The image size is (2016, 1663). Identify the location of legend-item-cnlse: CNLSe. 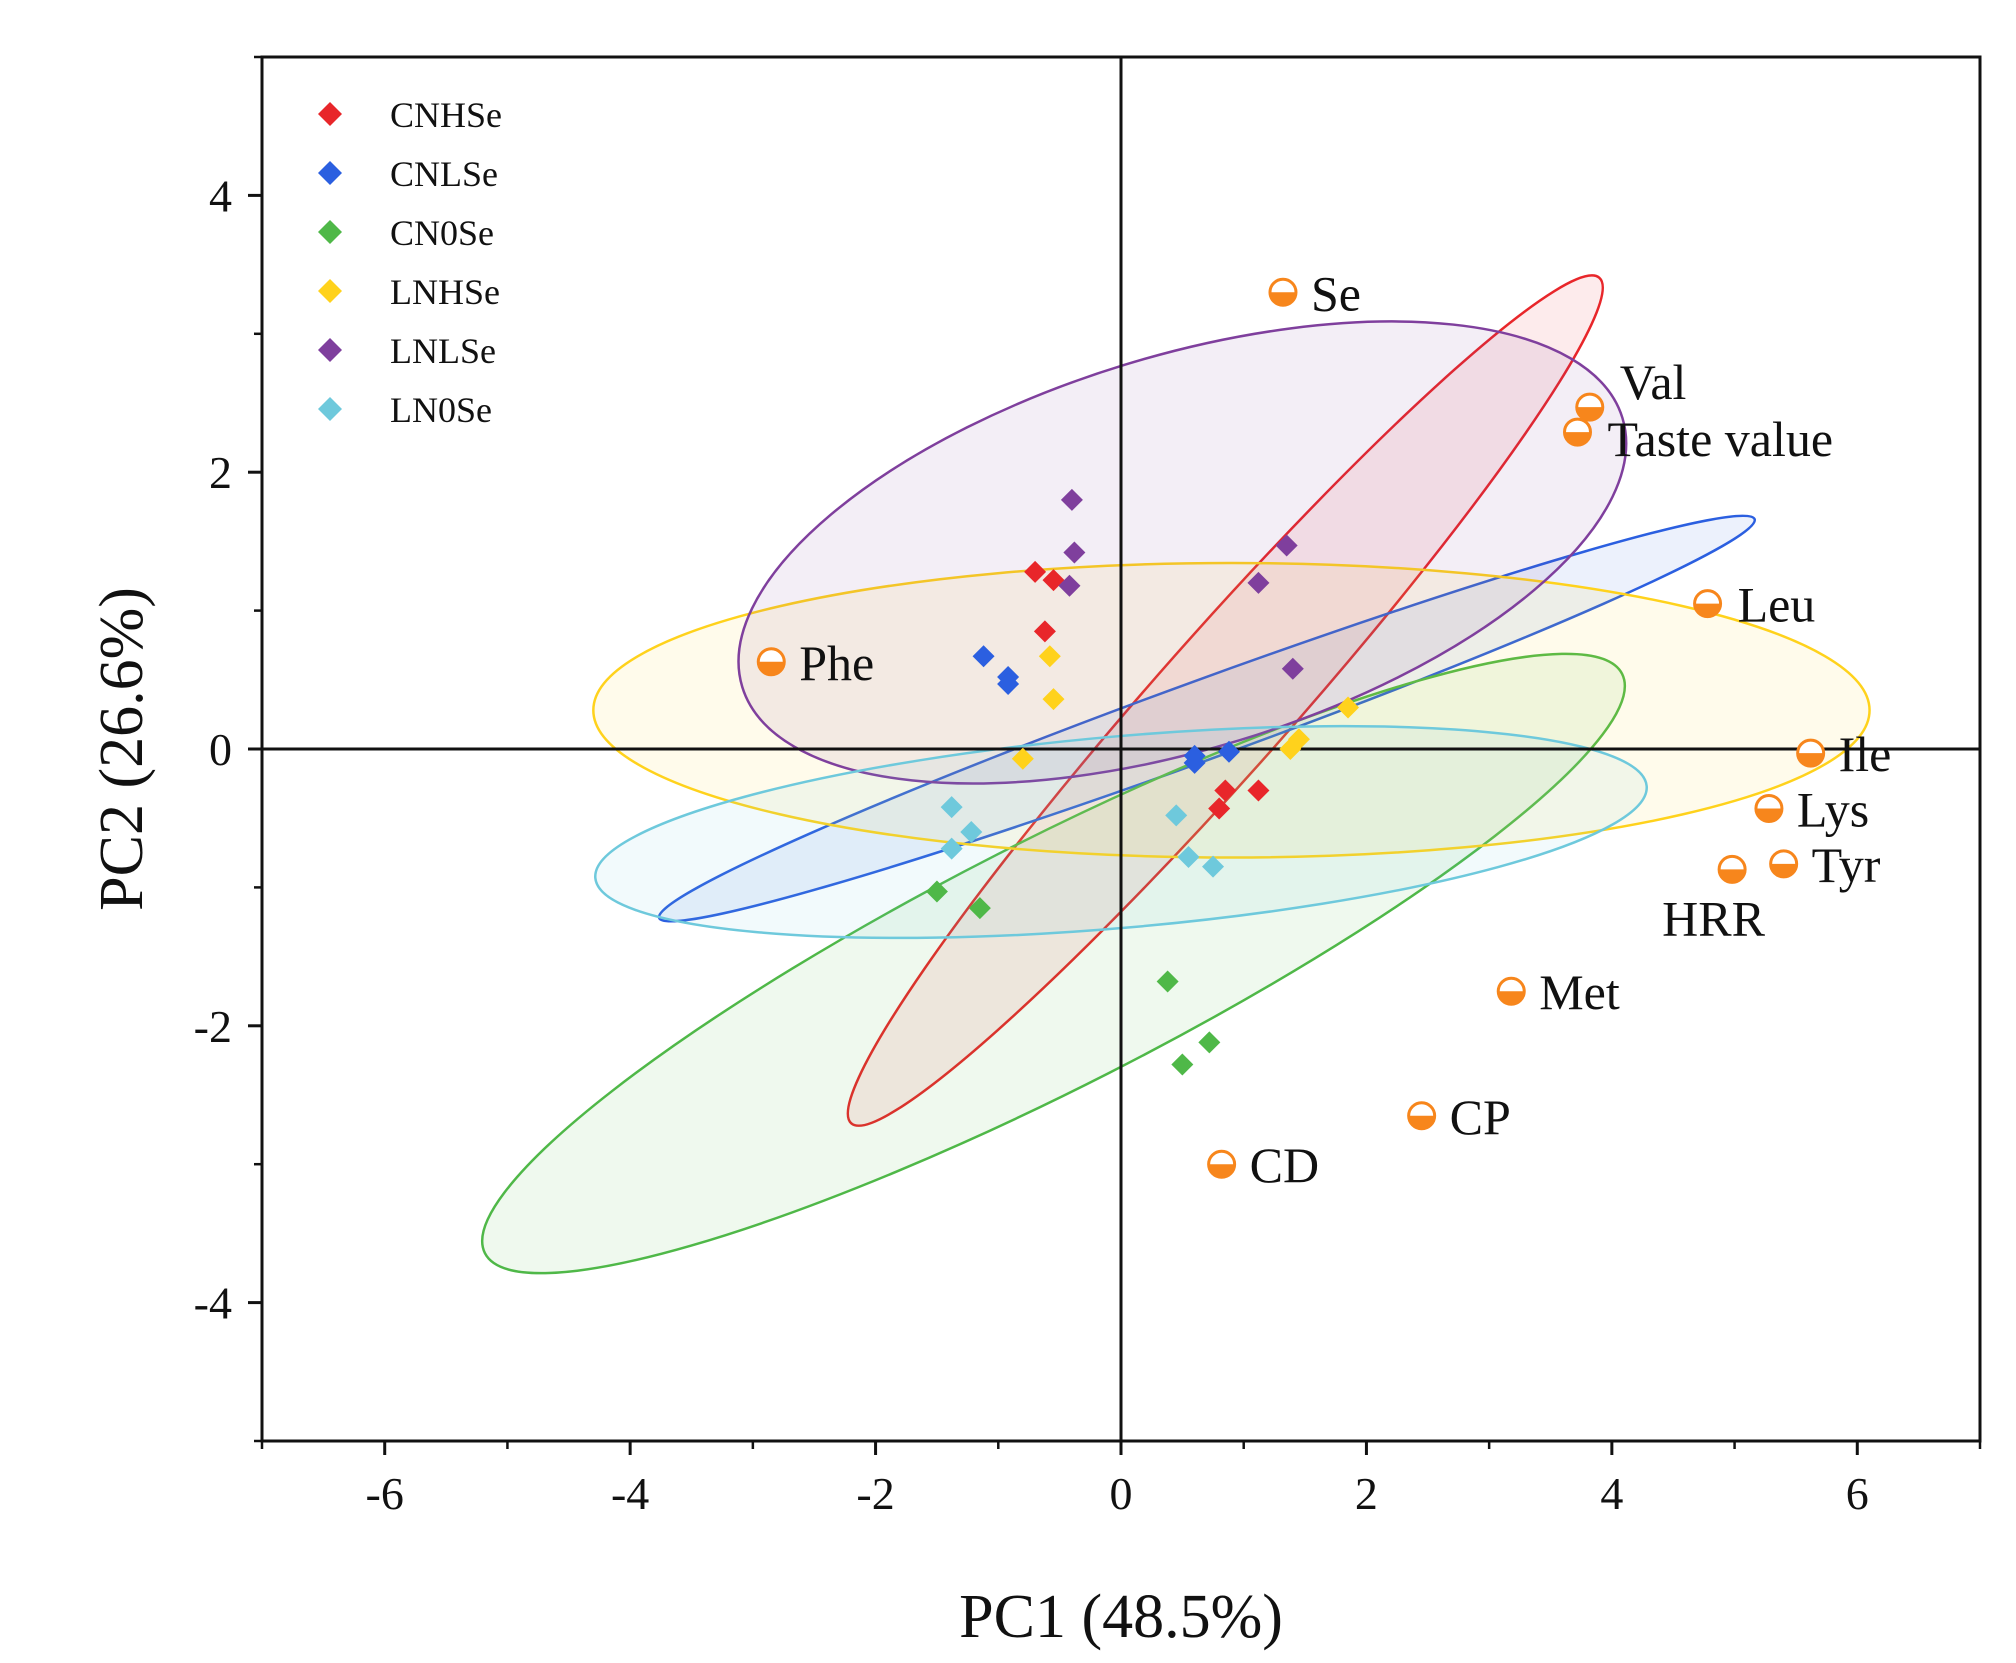
(408, 174).